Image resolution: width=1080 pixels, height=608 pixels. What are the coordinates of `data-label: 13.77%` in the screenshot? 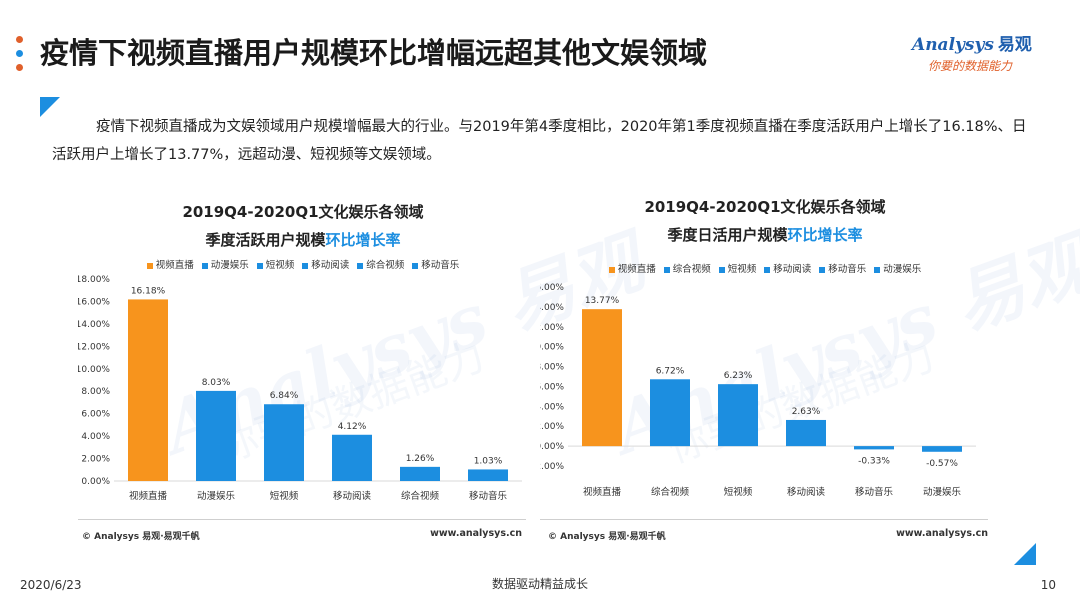 It's located at (602, 301).